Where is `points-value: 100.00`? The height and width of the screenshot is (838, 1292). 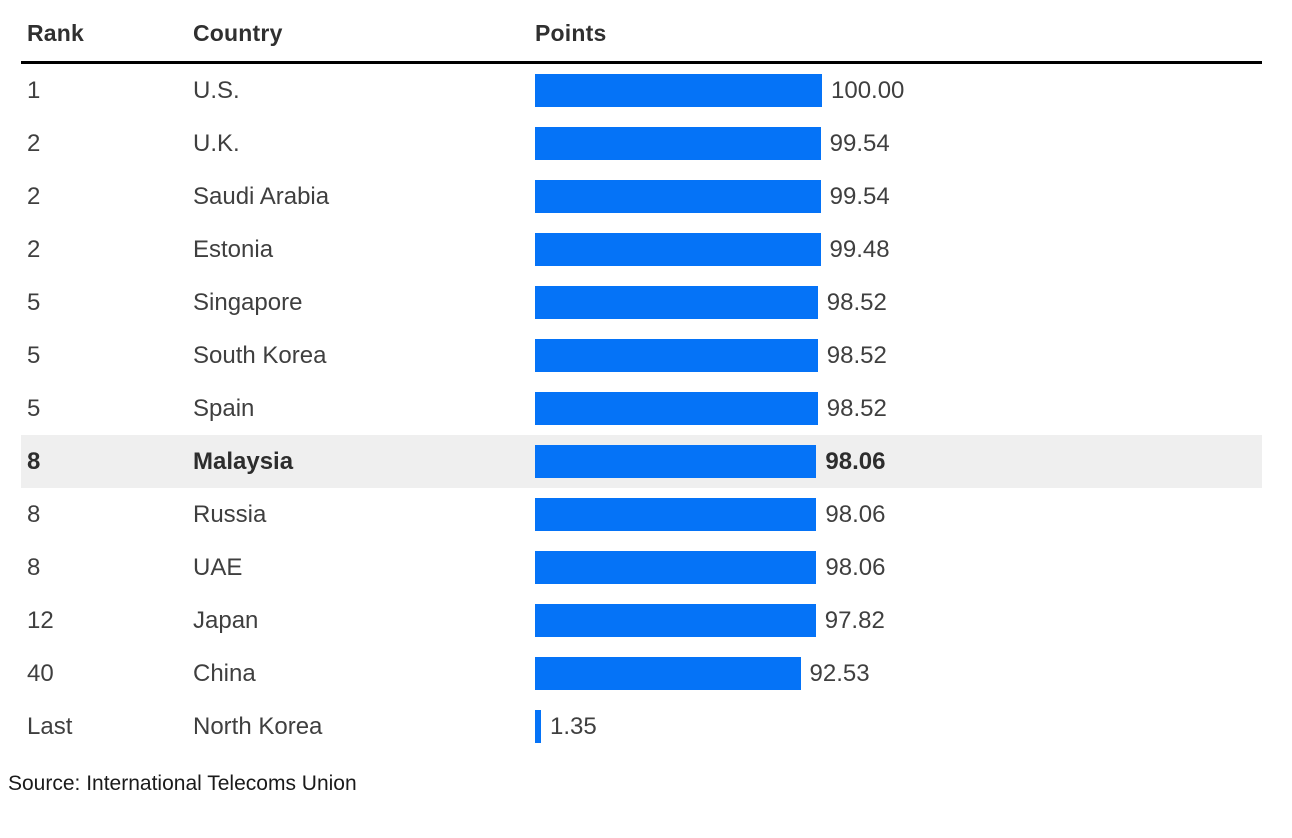
points-value: 100.00 is located at coordinates (868, 90).